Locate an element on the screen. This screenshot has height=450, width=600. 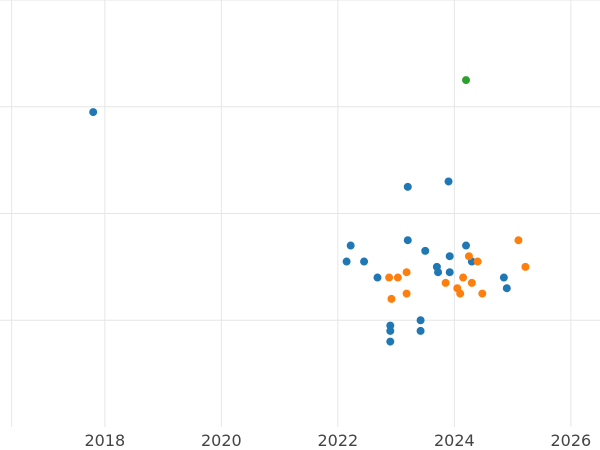
x-tick-label: 2018 is located at coordinates (104, 440).